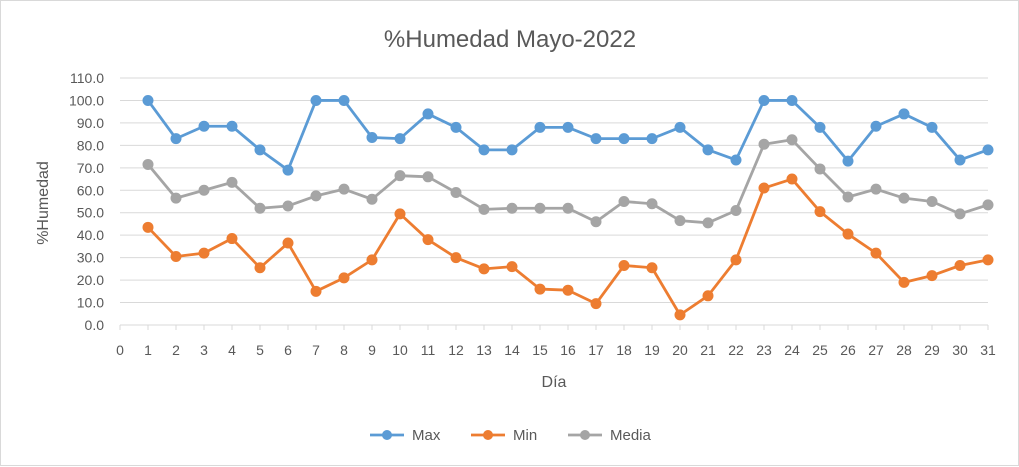 The height and width of the screenshot is (467, 1019). Describe the element at coordinates (488, 435) in the screenshot. I see `legend-marker-min` at that location.